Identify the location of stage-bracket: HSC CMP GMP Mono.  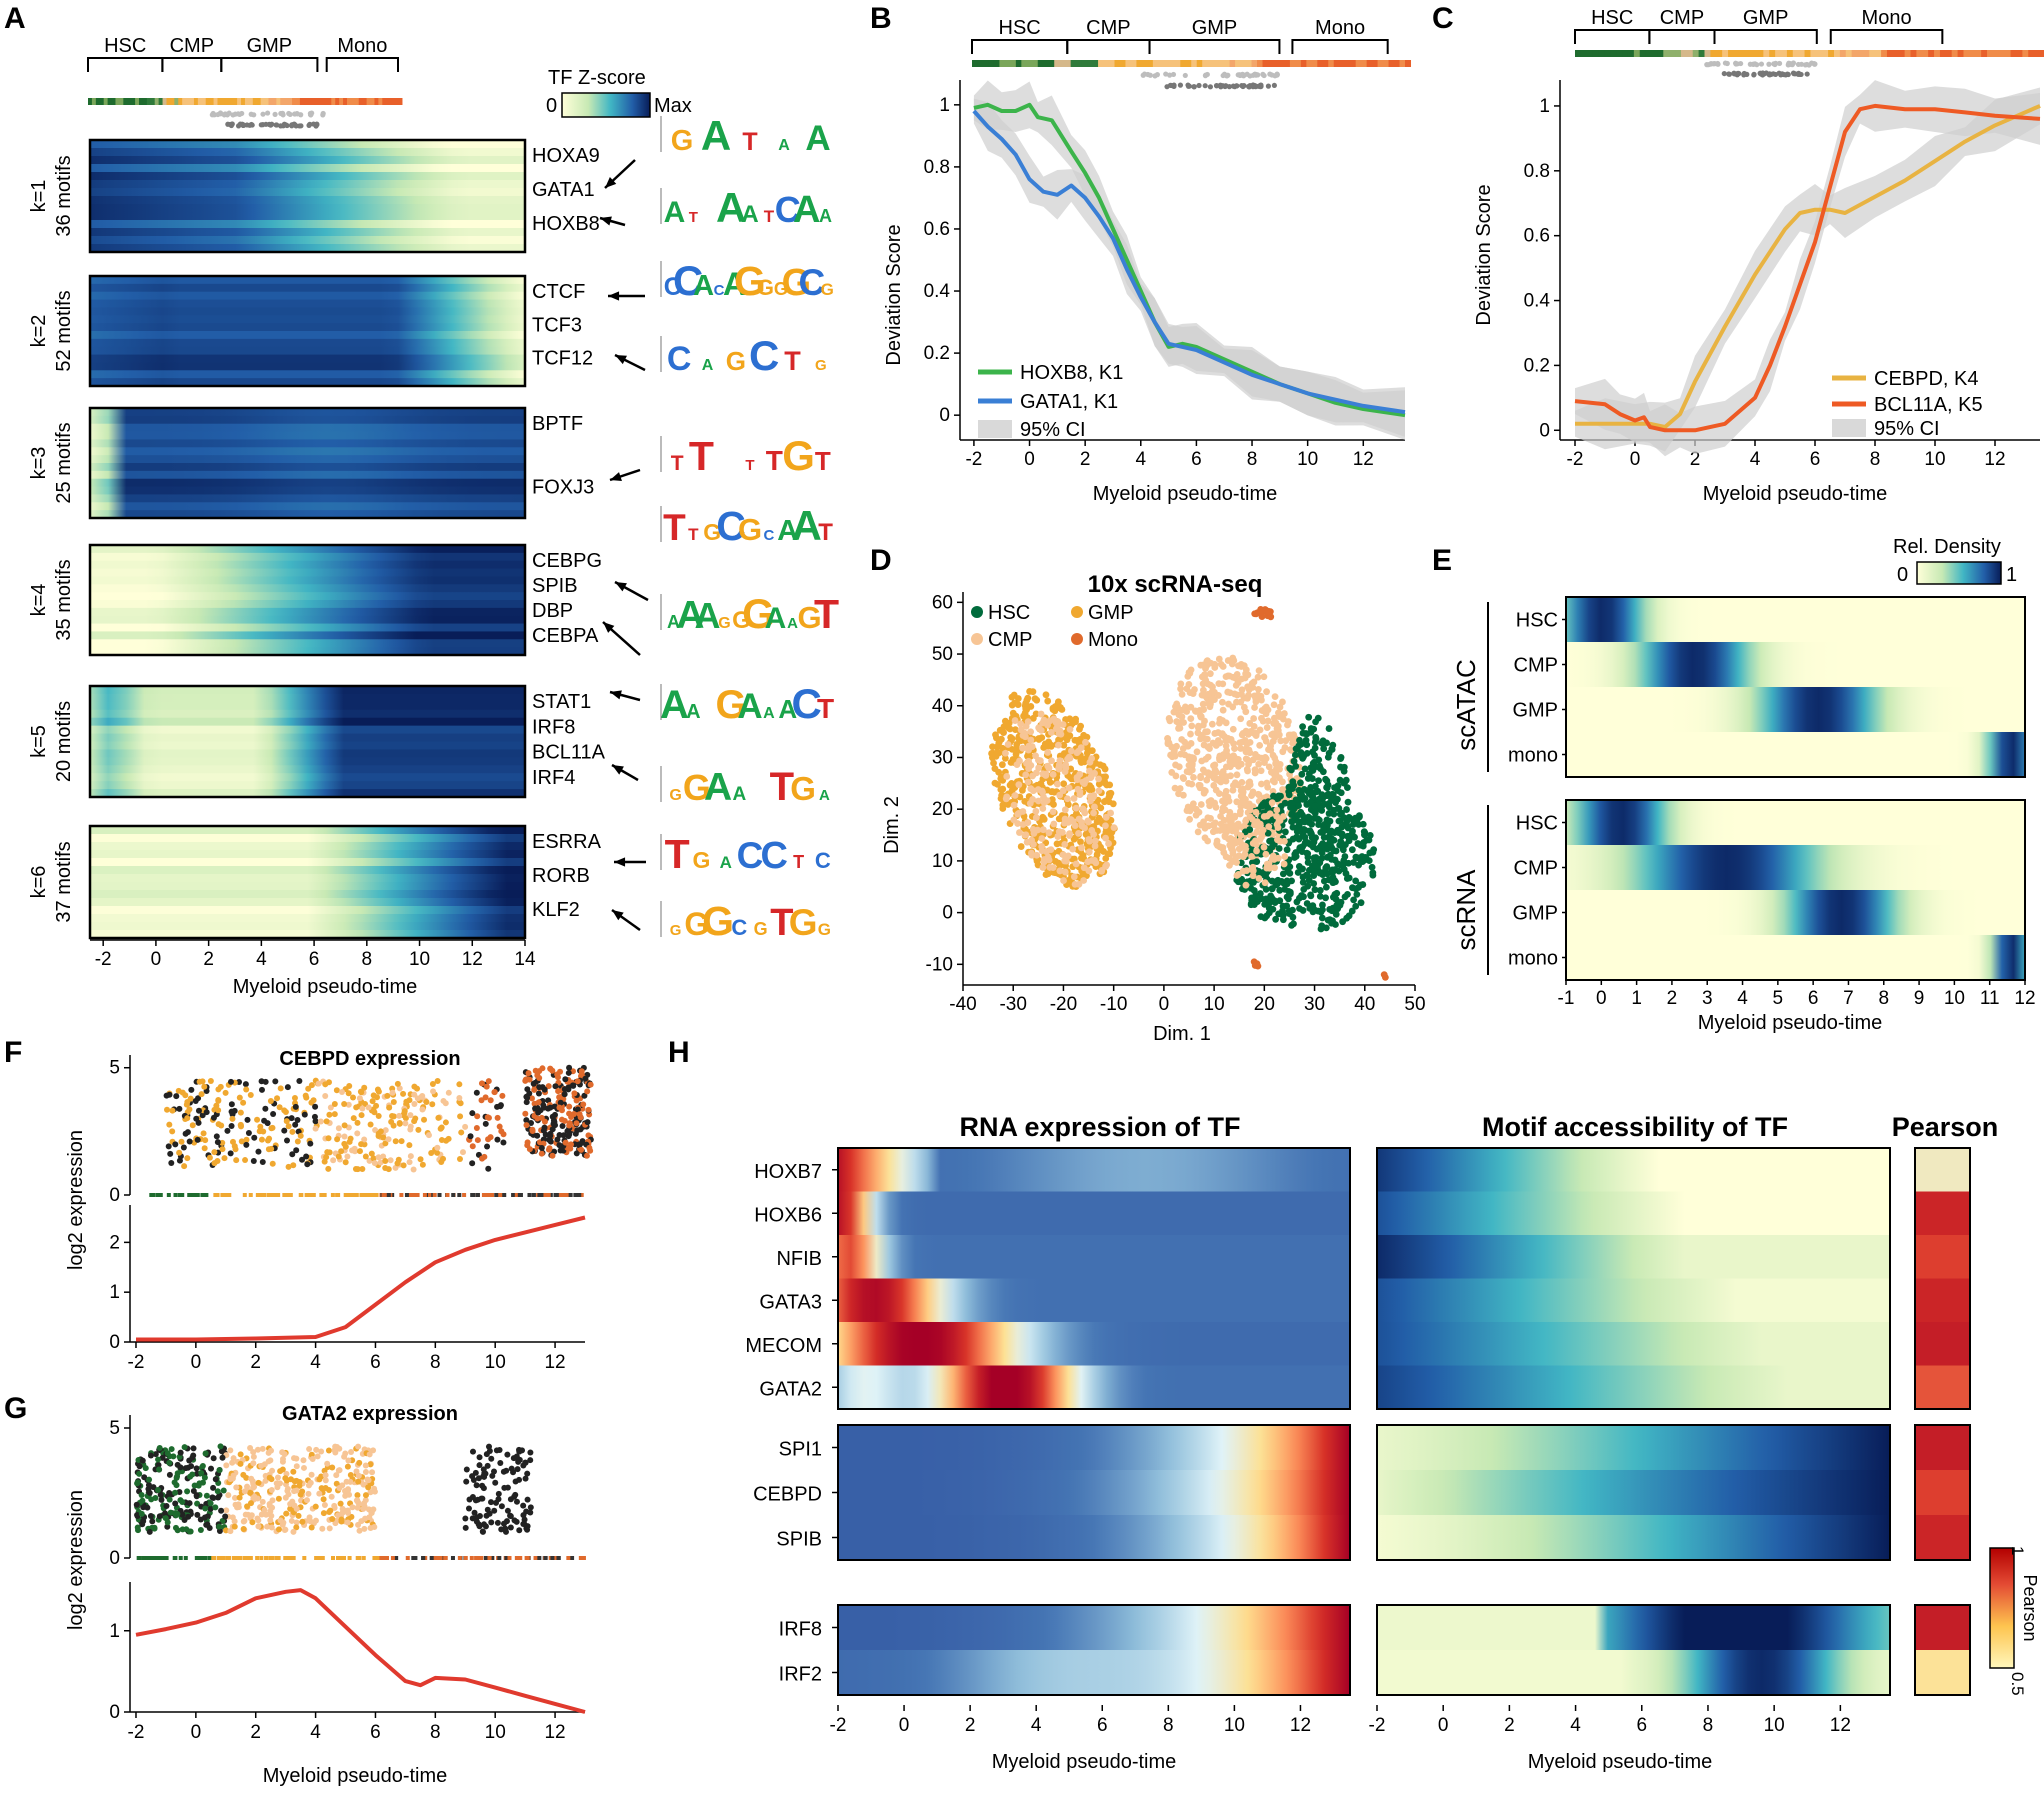
(1191, 53).